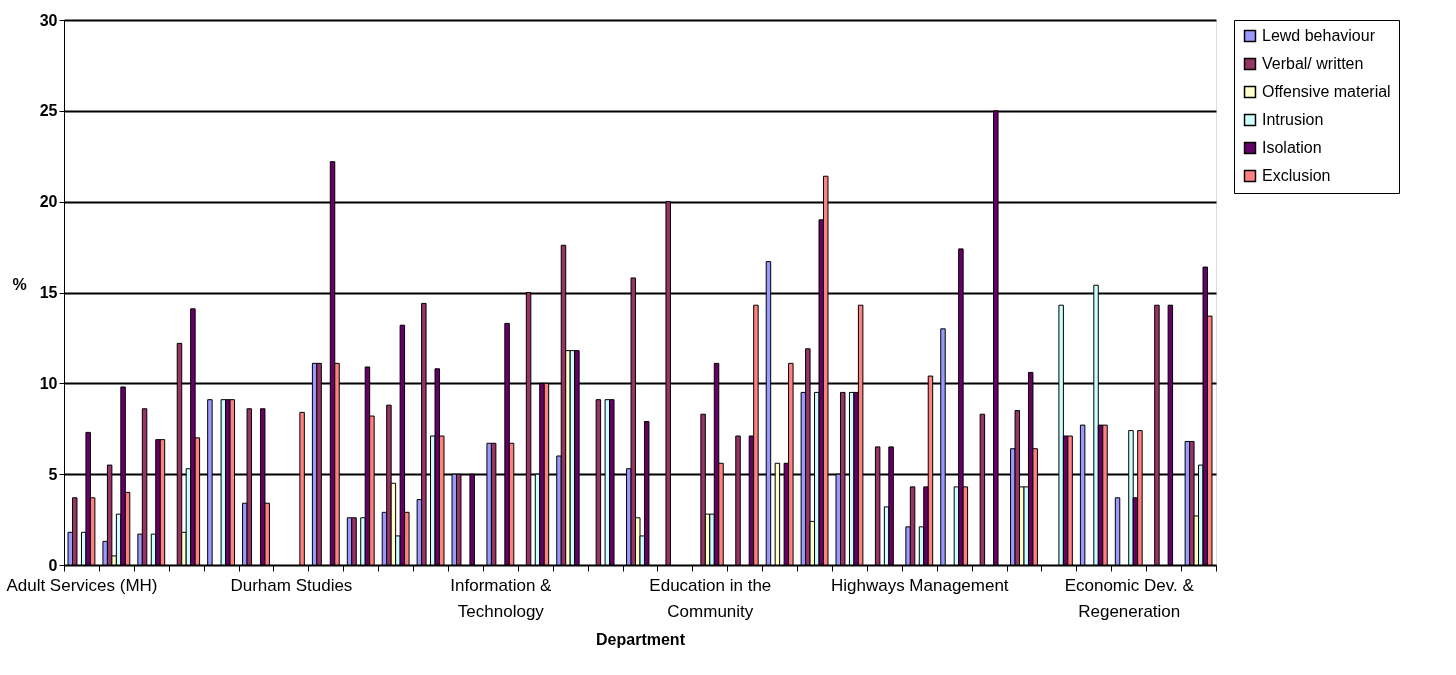  I want to click on legend-label: Isolation, so click(1292, 147).